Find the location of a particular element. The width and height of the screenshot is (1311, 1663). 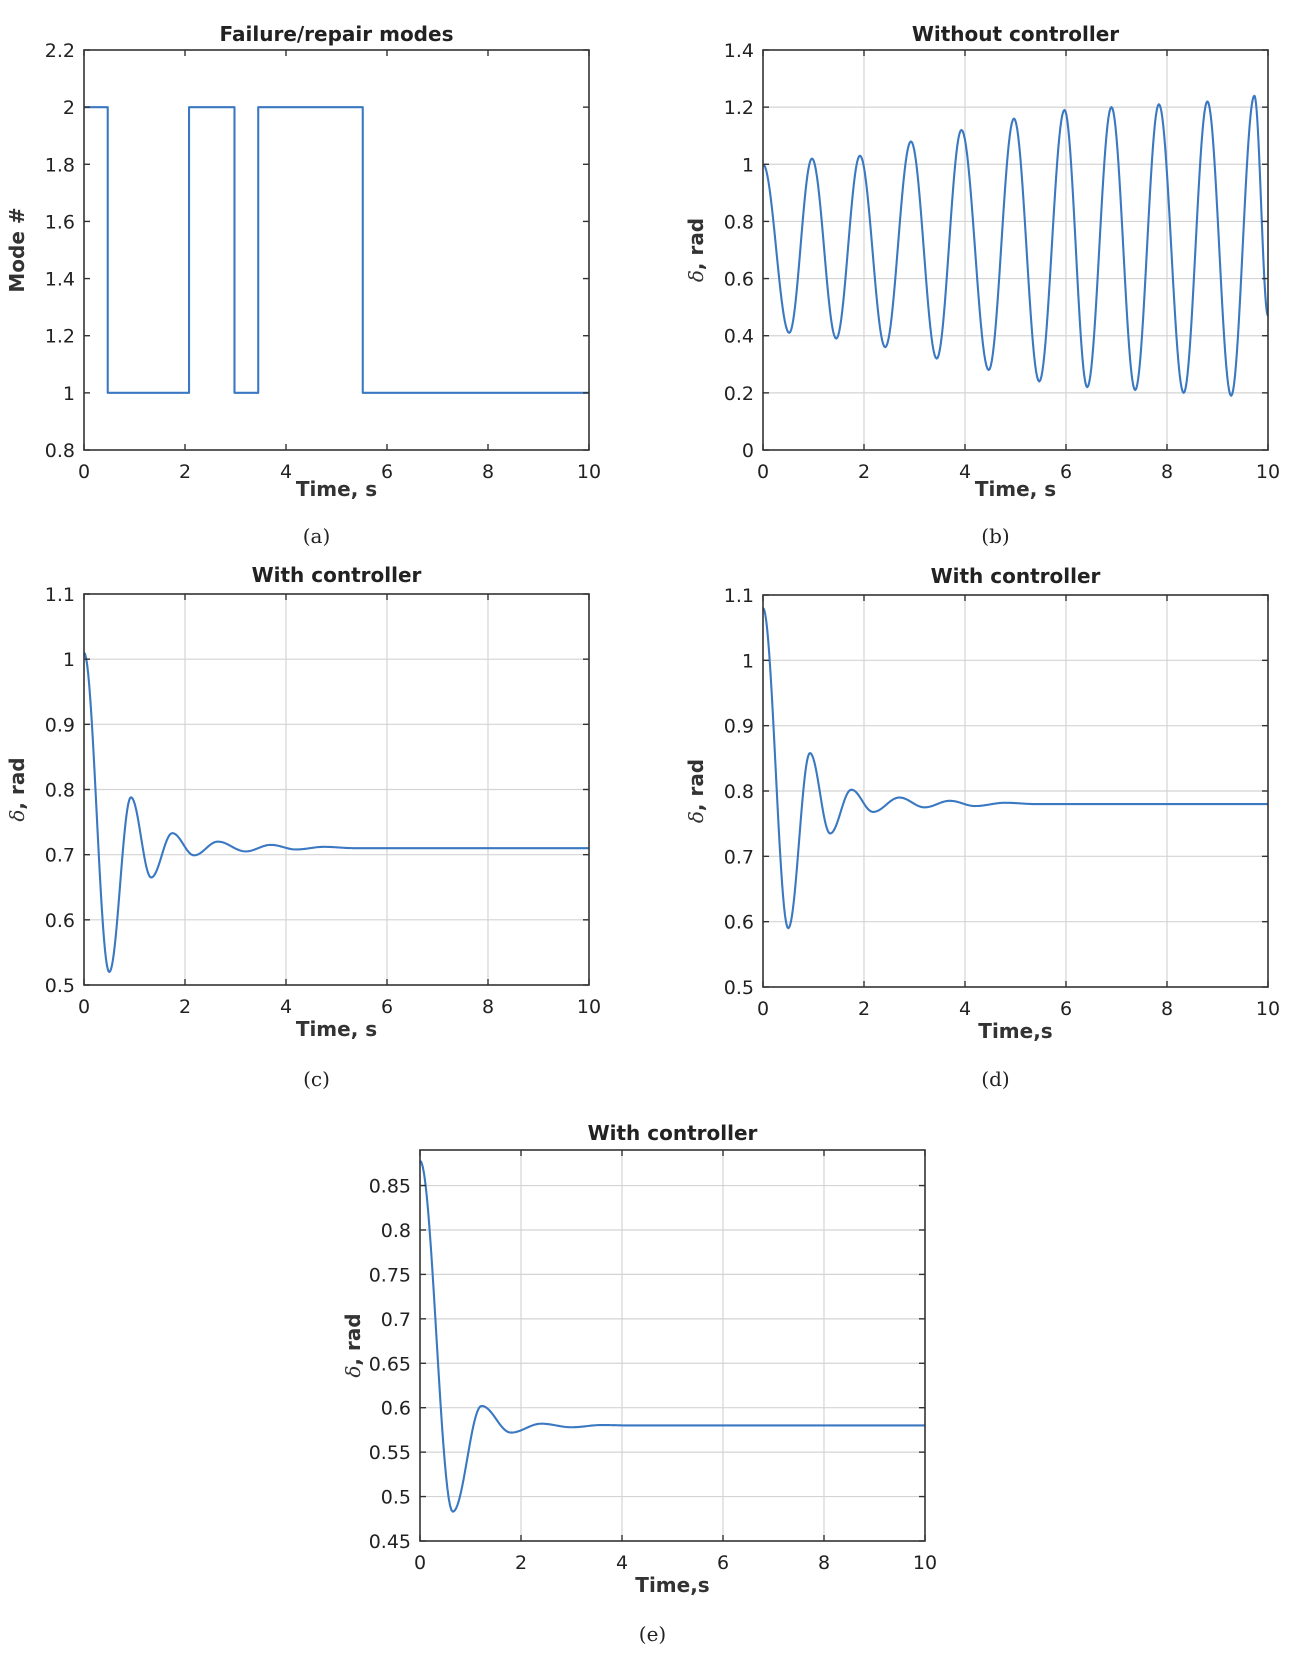

panel-caption: (a) is located at coordinates (317, 536).